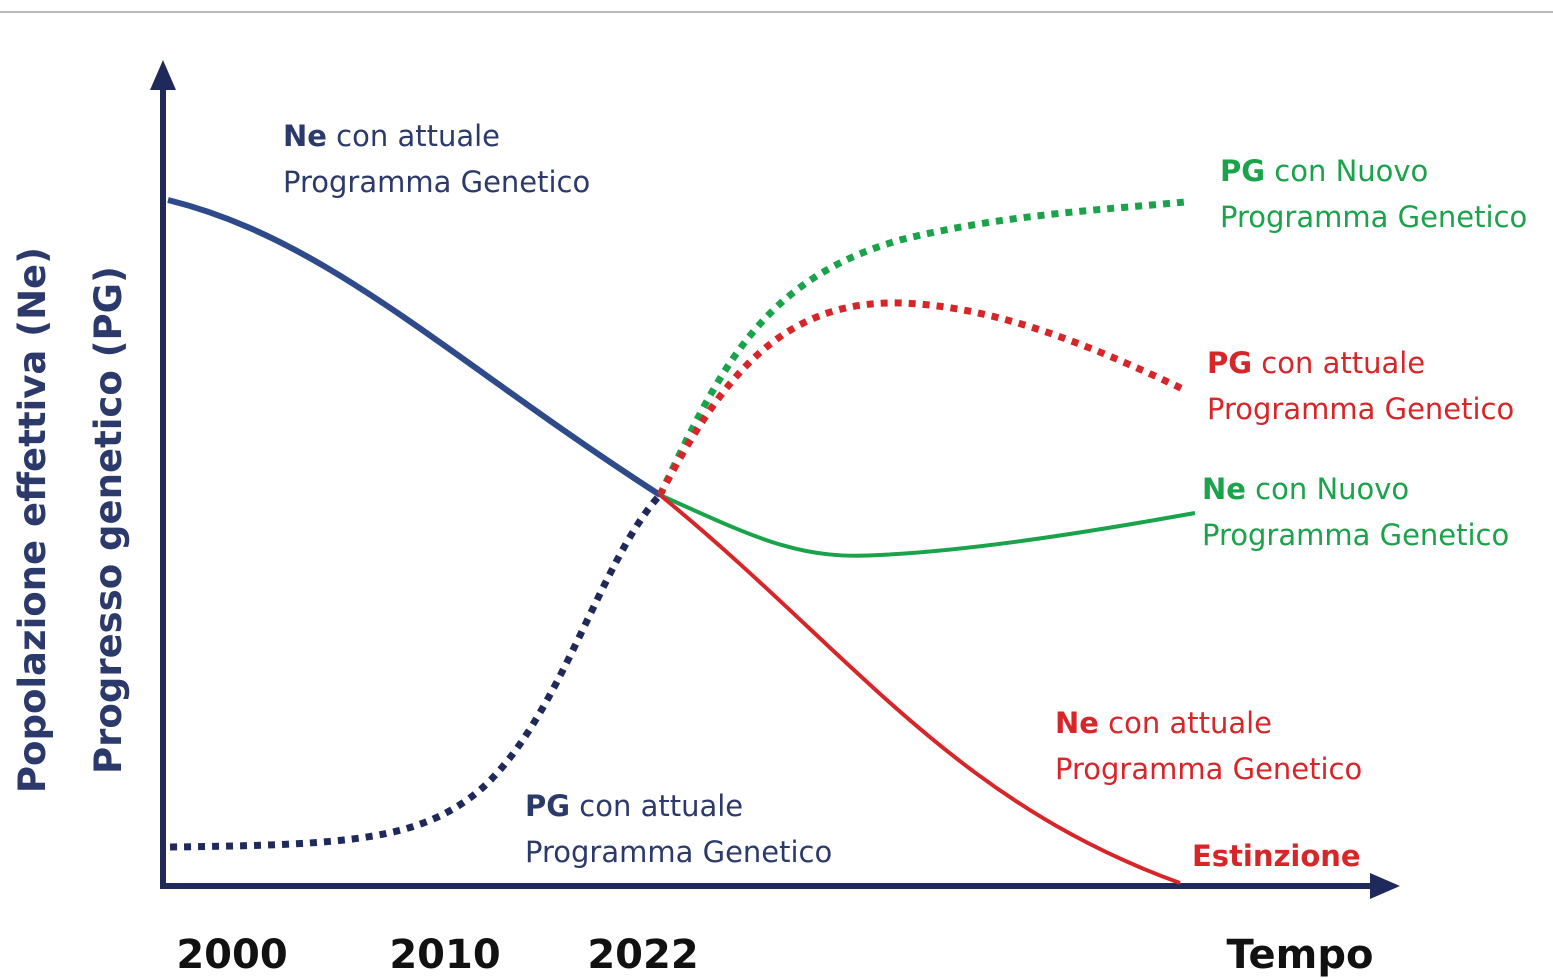  I want to click on x-label: 2000, so click(231, 955).